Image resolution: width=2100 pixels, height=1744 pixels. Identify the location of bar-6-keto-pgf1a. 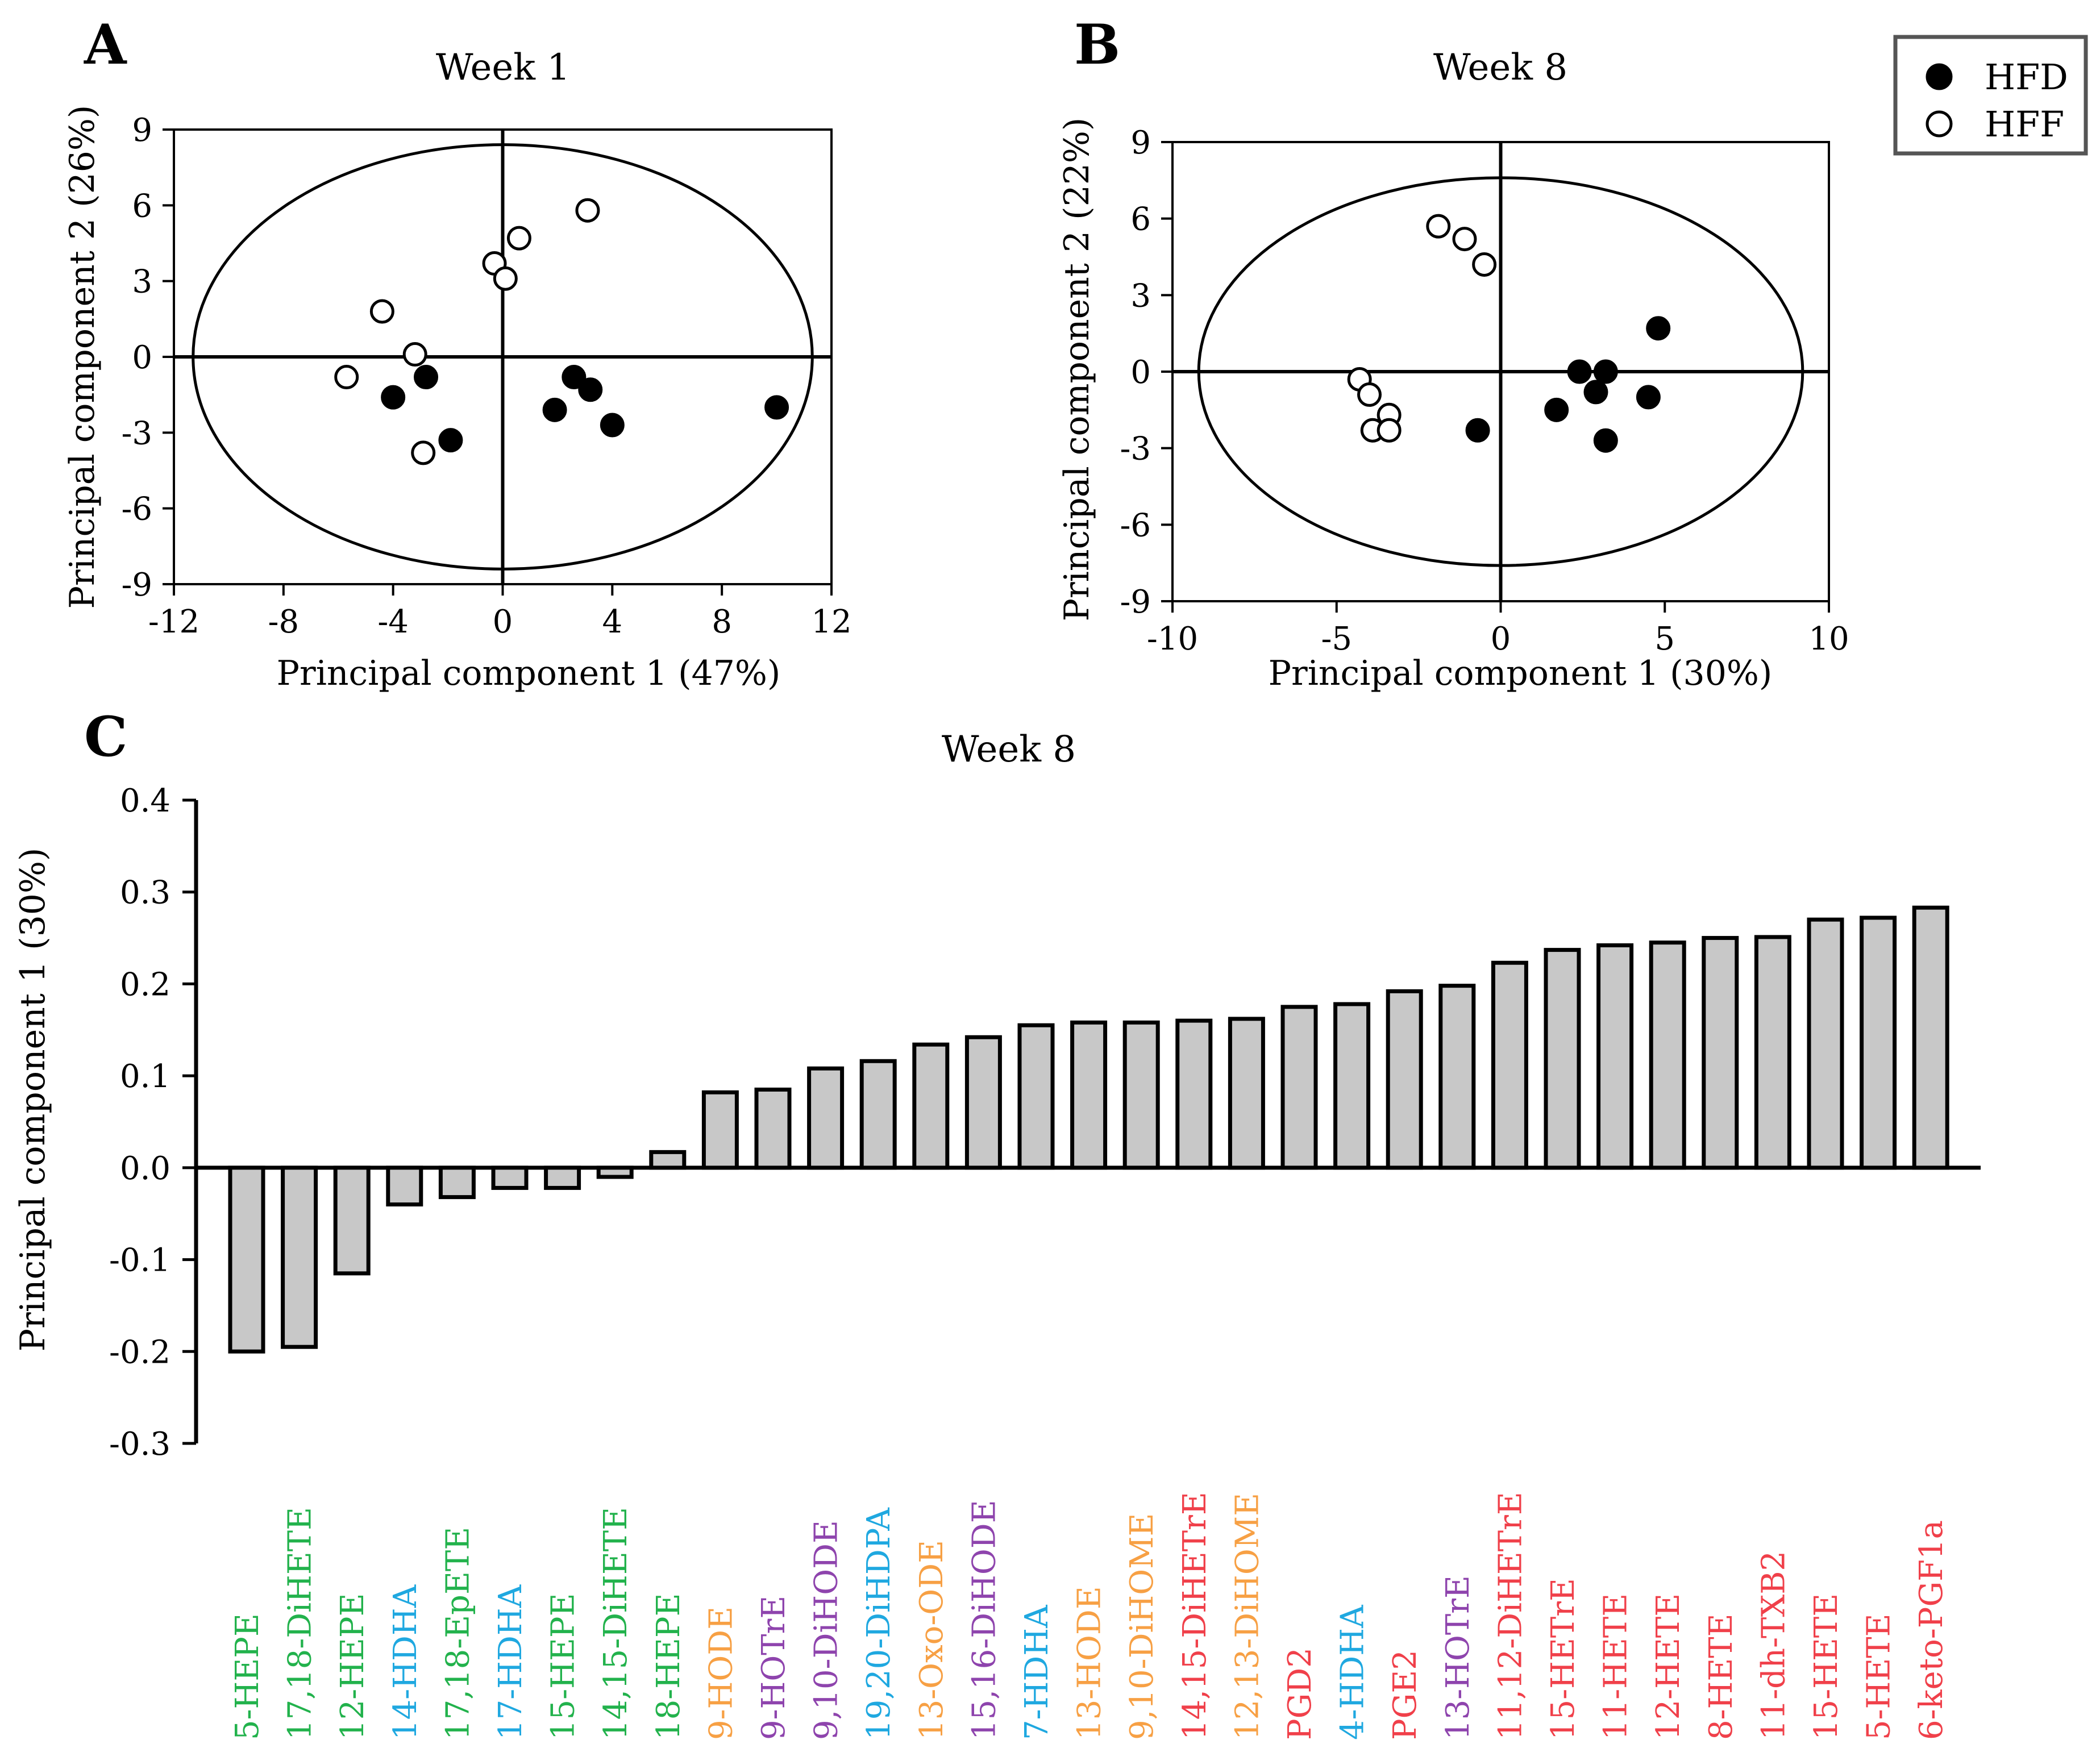
(1930, 1037).